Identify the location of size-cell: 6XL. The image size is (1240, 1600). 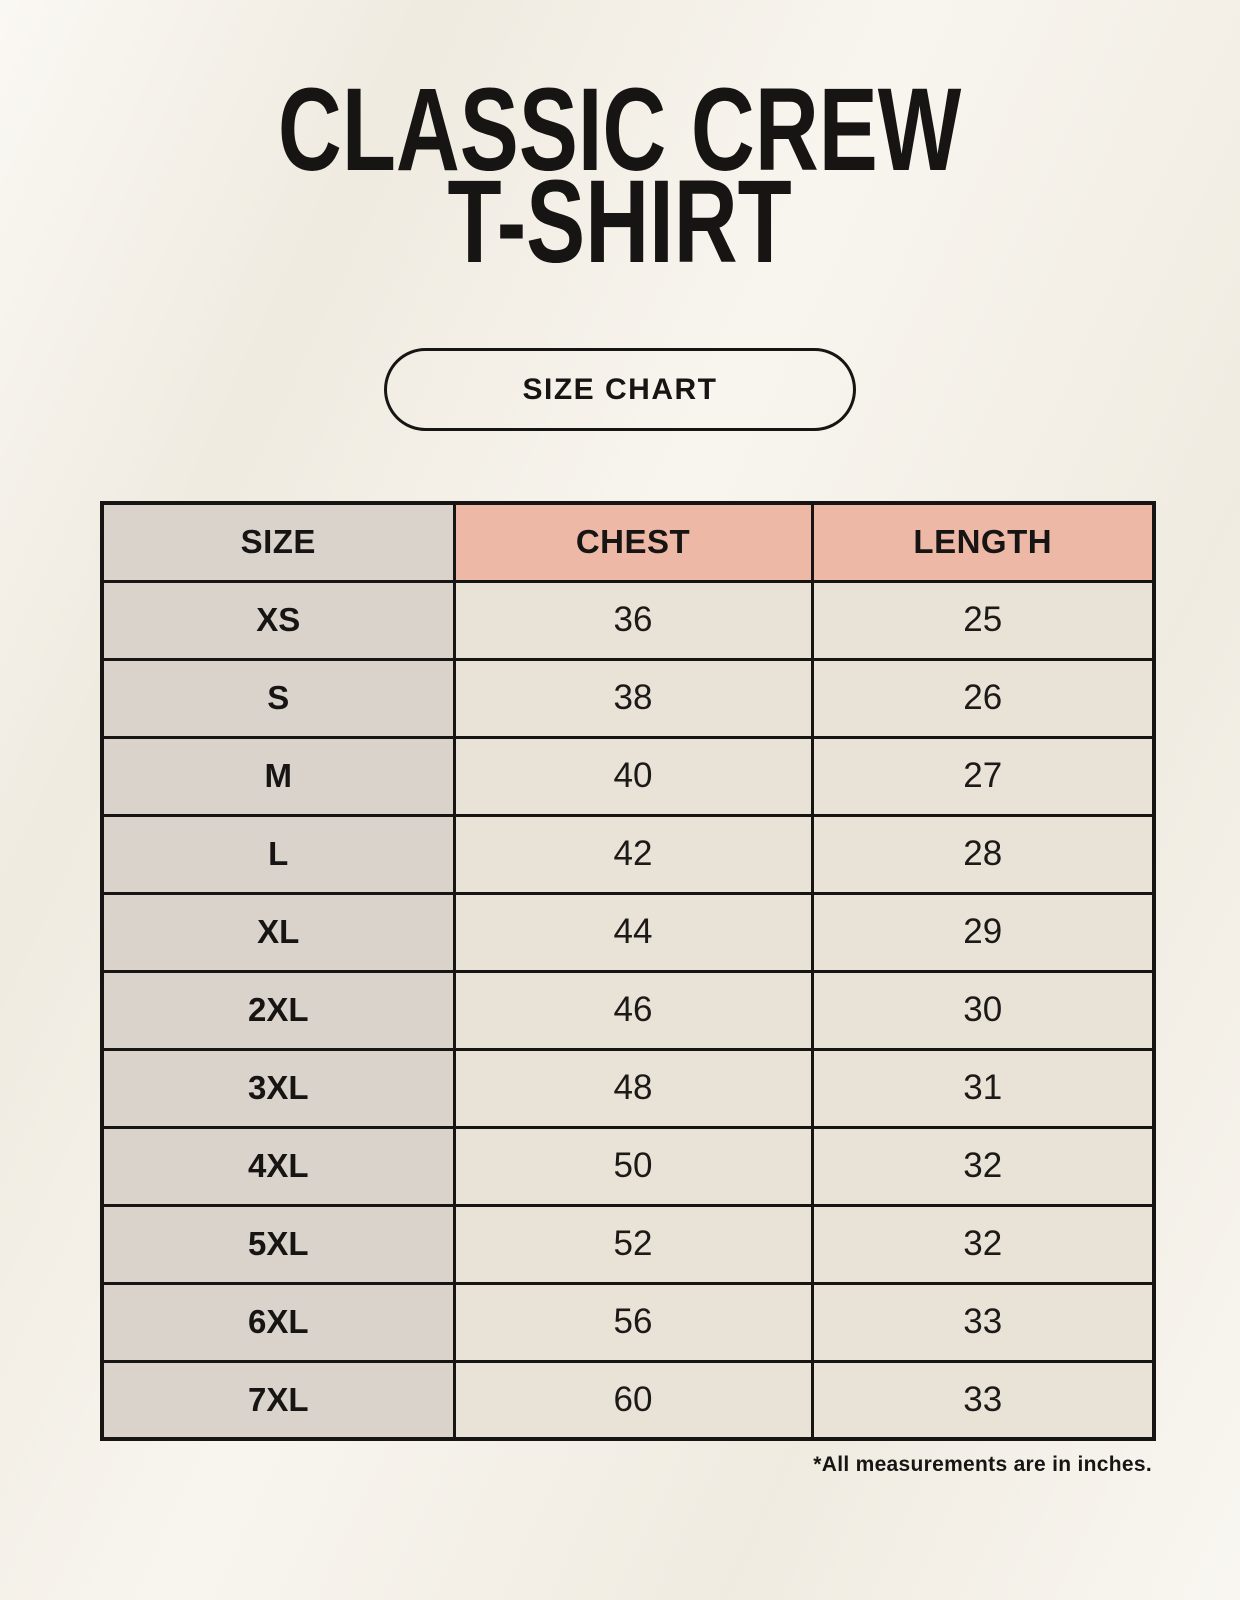
(278, 1322).